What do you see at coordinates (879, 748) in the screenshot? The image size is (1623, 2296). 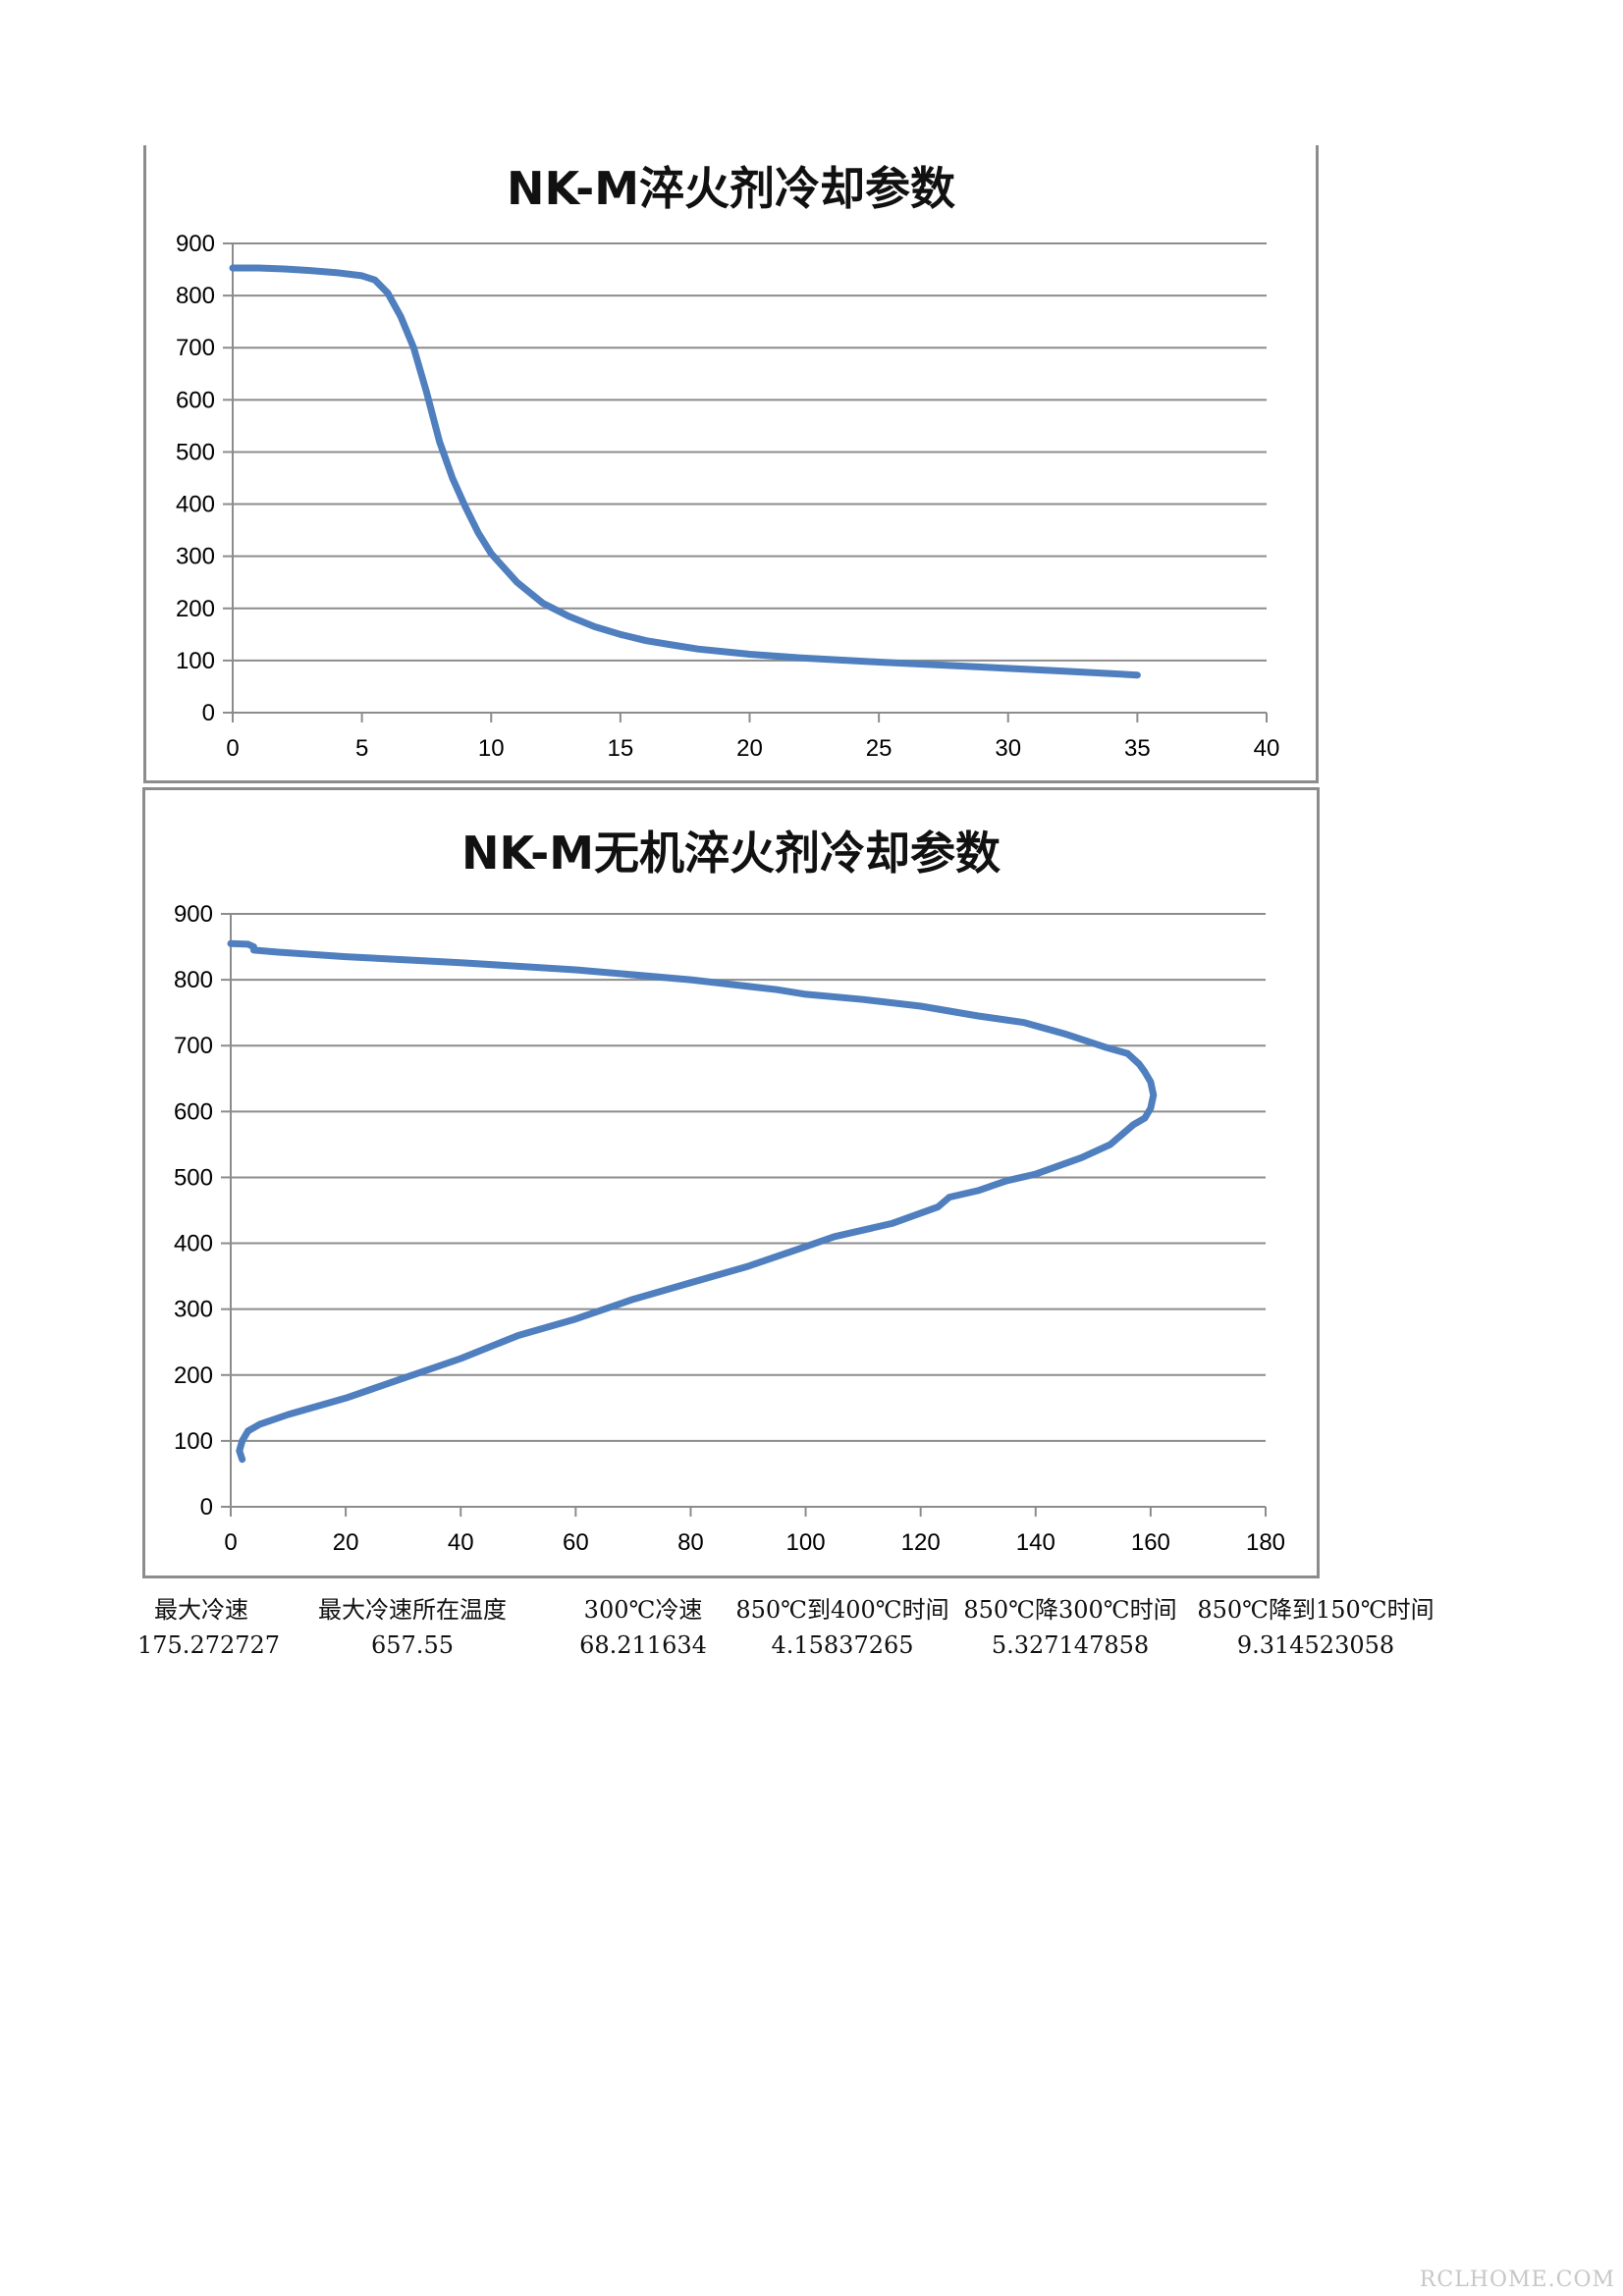 I see `x-tick-label: 25` at bounding box center [879, 748].